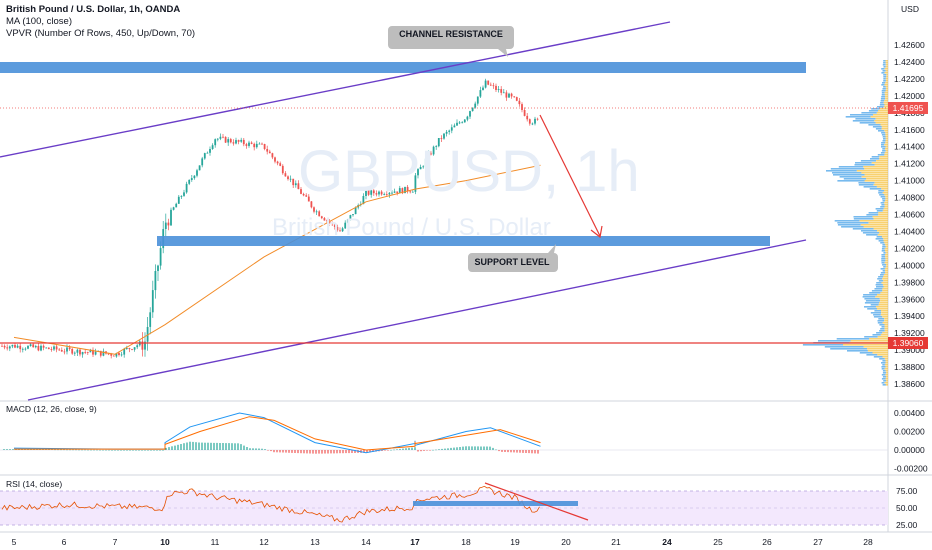 The width and height of the screenshot is (932, 550). Describe the element at coordinates (616, 542) in the screenshot. I see `time-tick-label: 21` at that location.